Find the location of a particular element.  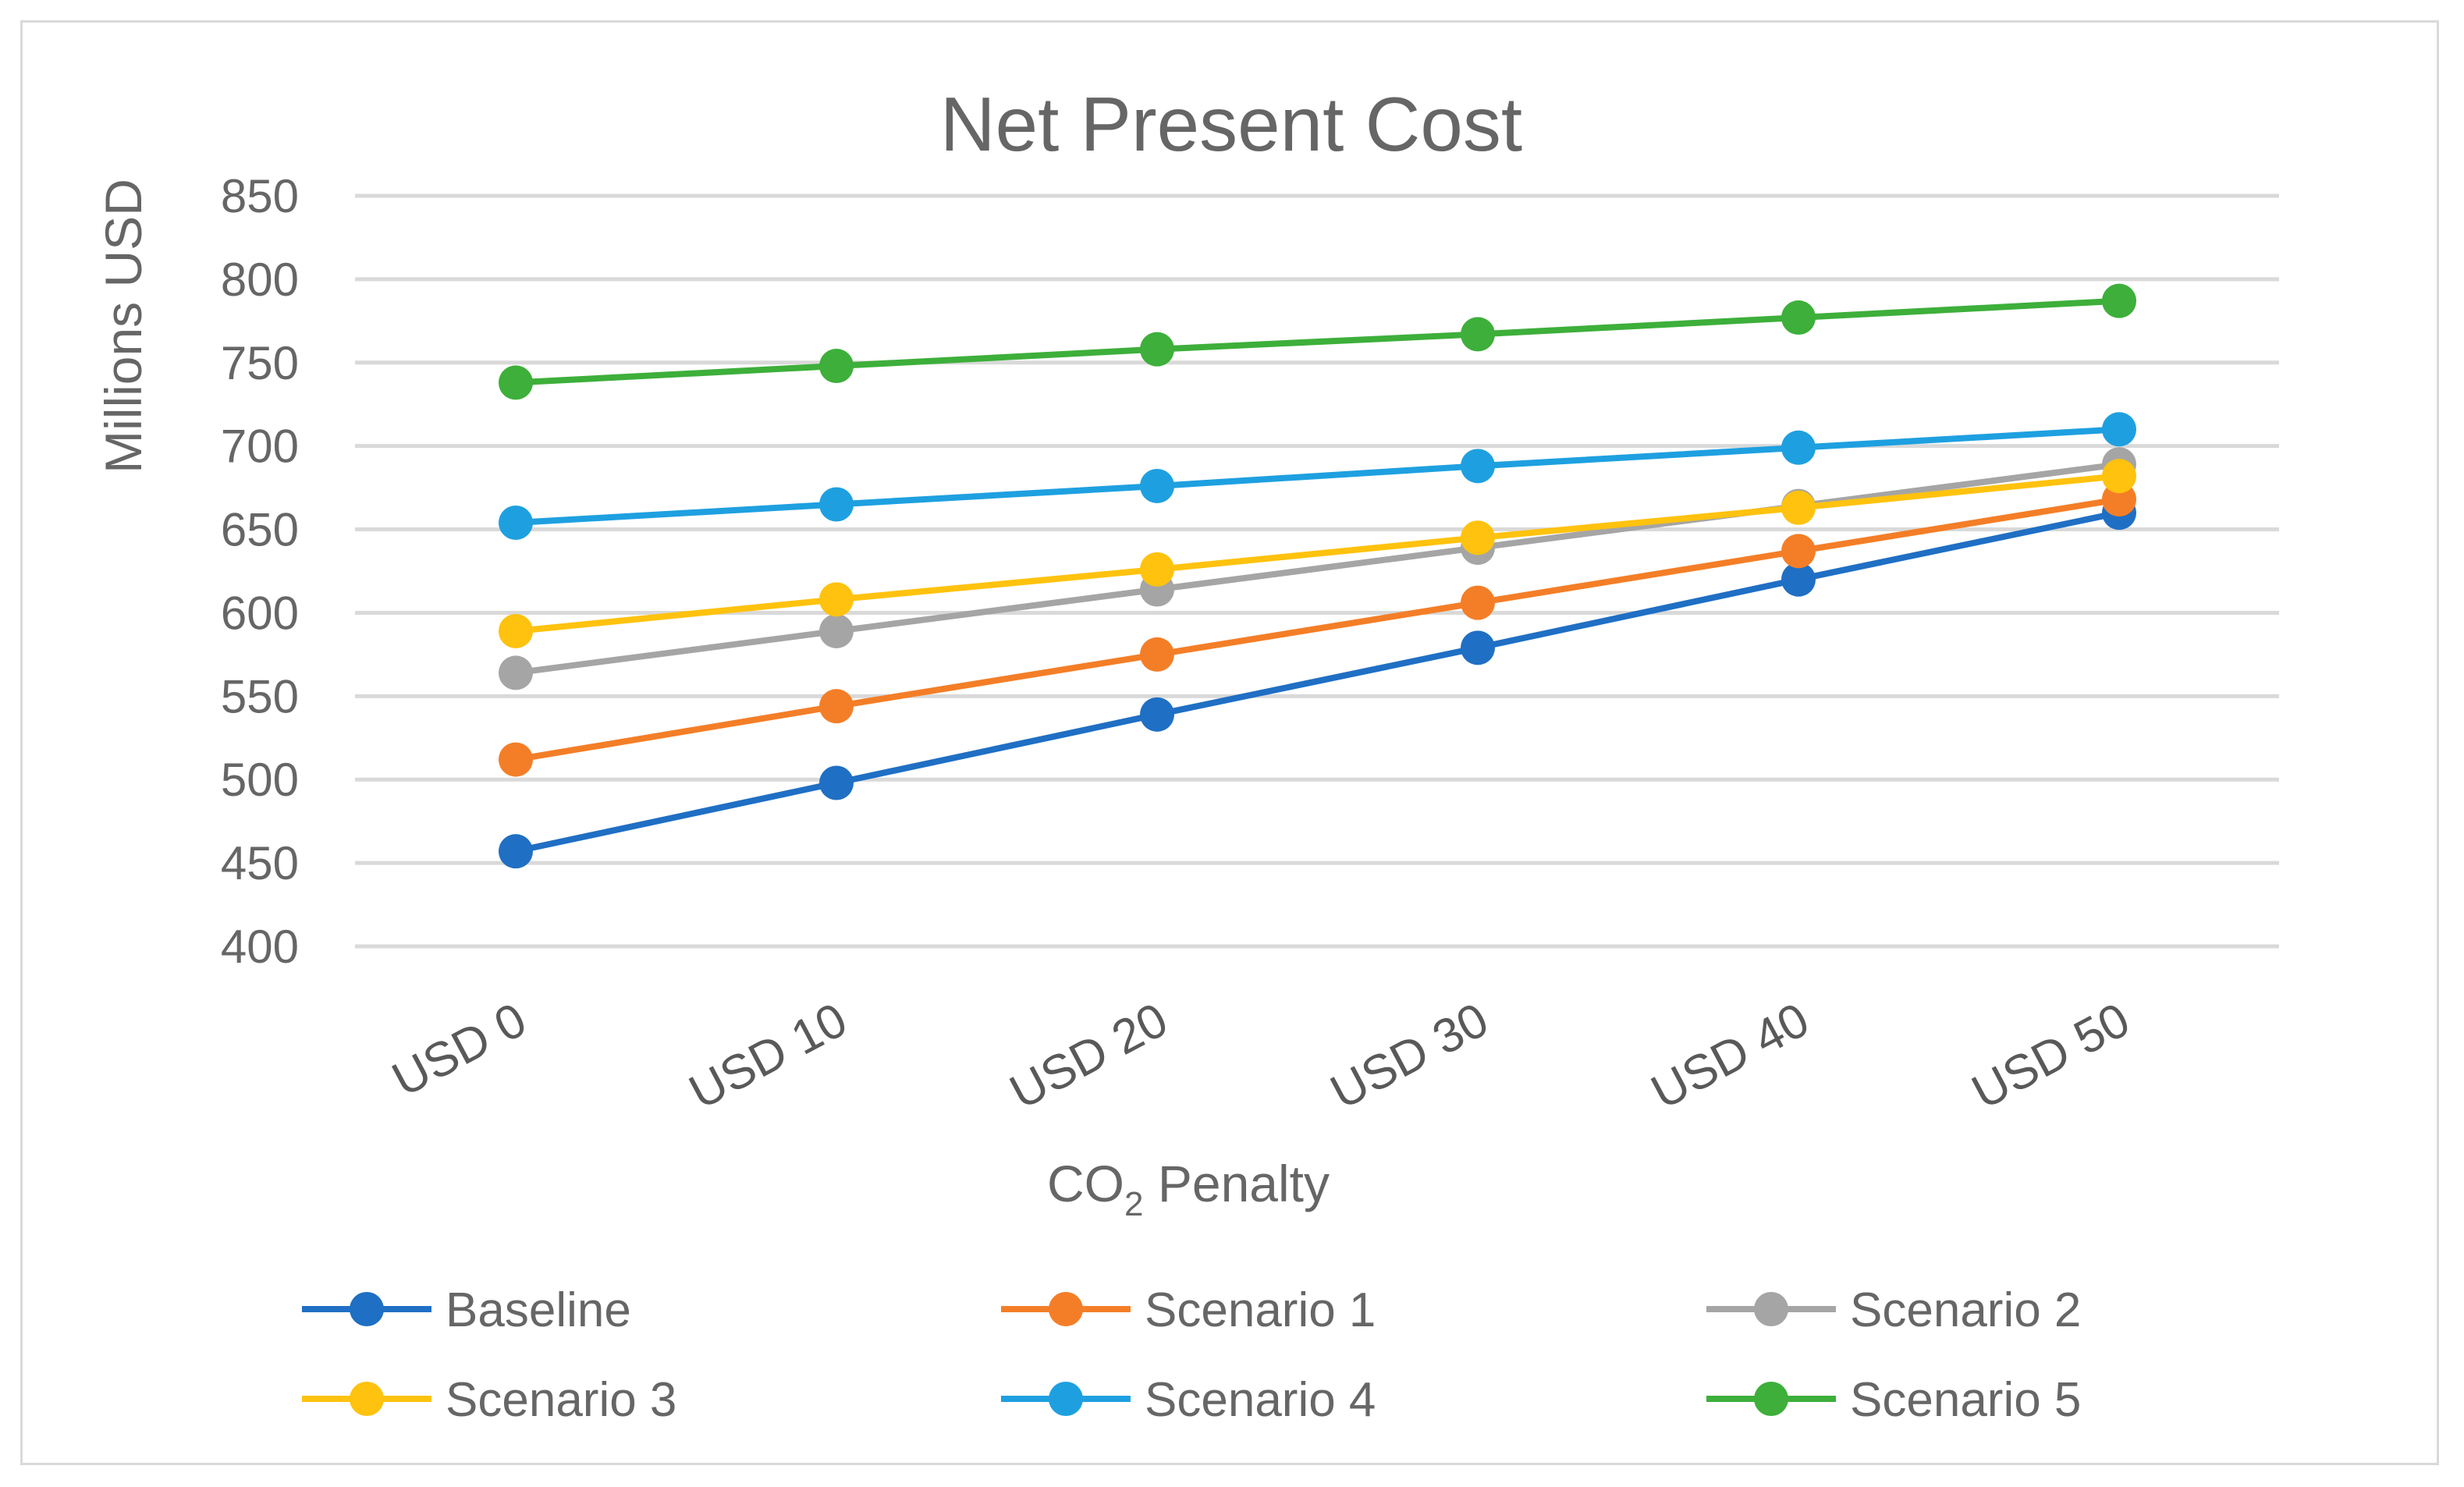

legend-item-scenario-5: Scenario 5 is located at coordinates (1893, 1400).